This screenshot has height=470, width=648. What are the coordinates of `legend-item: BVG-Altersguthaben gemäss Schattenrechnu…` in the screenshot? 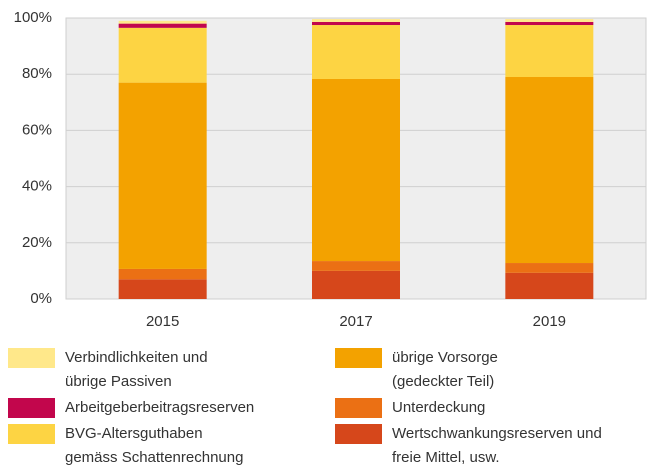 It's located at (125, 446).